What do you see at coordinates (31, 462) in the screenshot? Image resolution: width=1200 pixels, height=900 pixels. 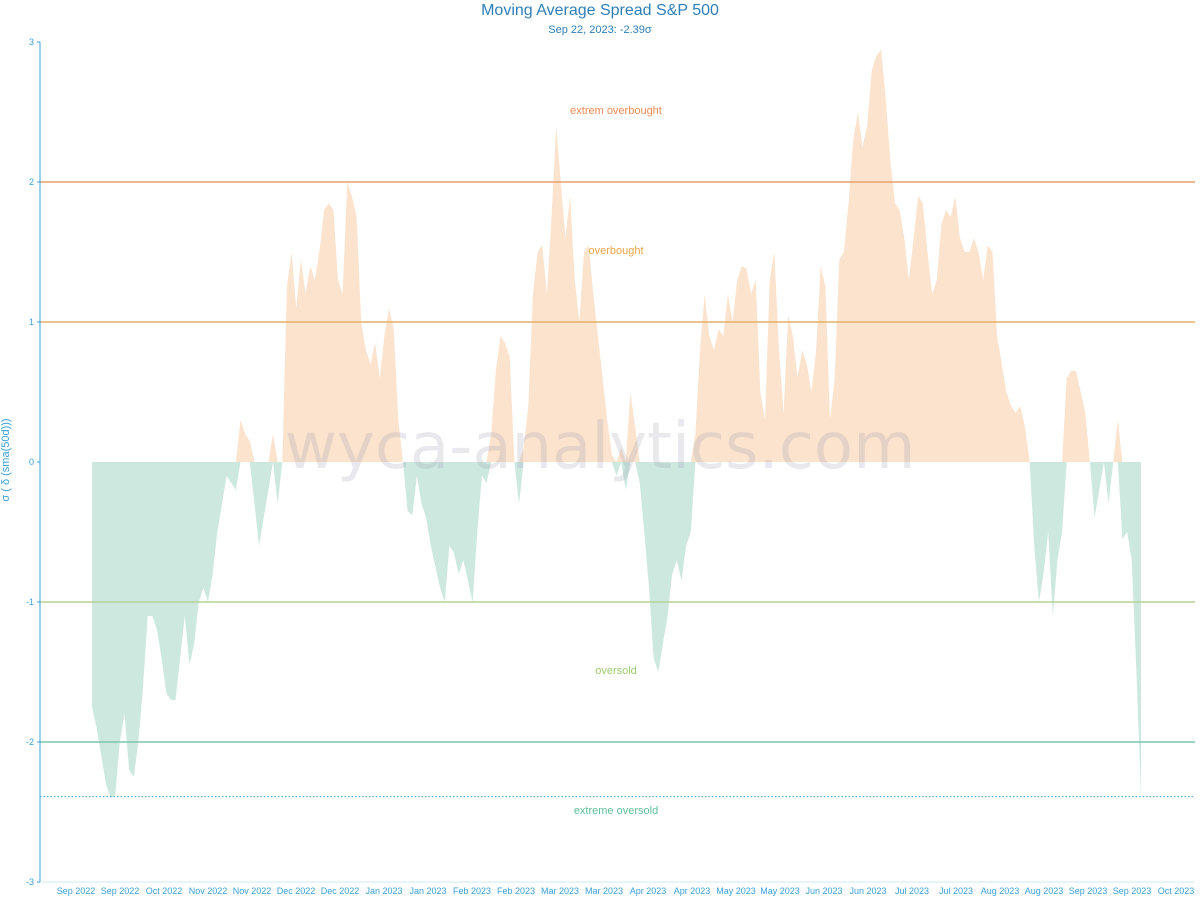 I see `y-tick-label: 0` at bounding box center [31, 462].